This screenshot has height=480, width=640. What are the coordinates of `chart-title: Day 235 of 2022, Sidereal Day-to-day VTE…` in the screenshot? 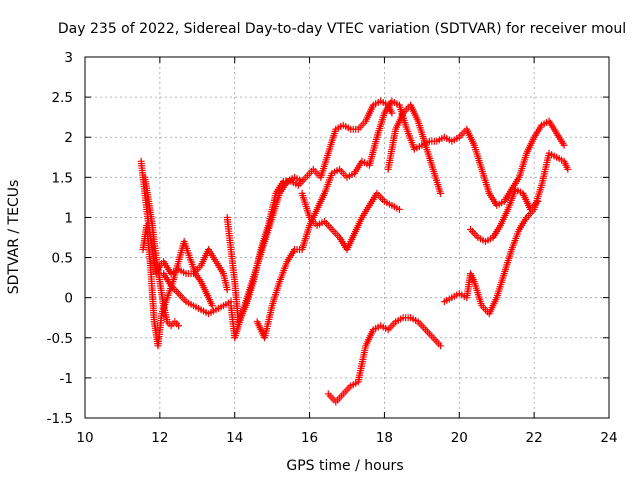 It's located at (342, 29).